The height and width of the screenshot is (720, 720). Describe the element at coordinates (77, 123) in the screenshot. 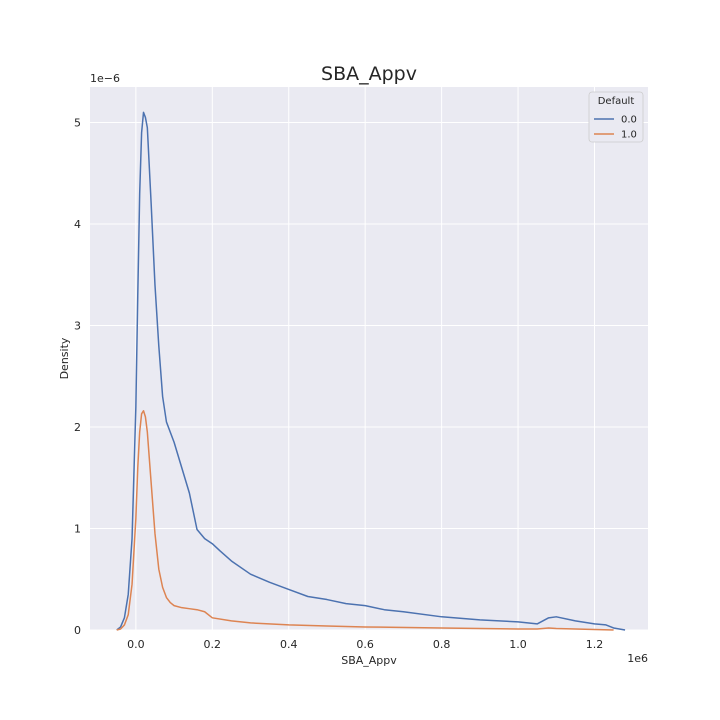

I see `y-tick-label: 5` at that location.